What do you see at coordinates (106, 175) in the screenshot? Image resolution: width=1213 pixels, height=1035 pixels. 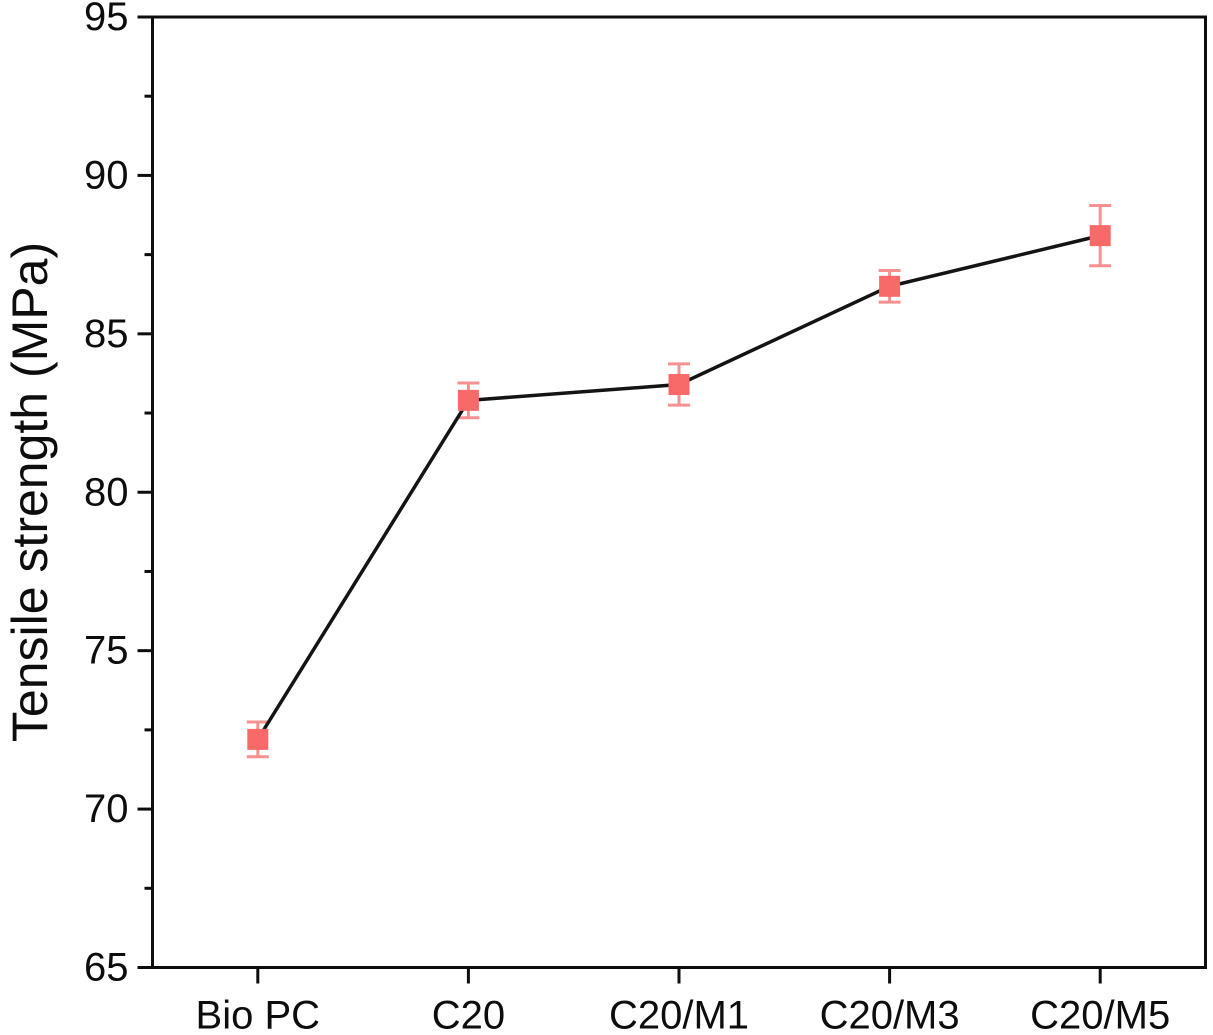 I see `y-tick-label: 90` at bounding box center [106, 175].